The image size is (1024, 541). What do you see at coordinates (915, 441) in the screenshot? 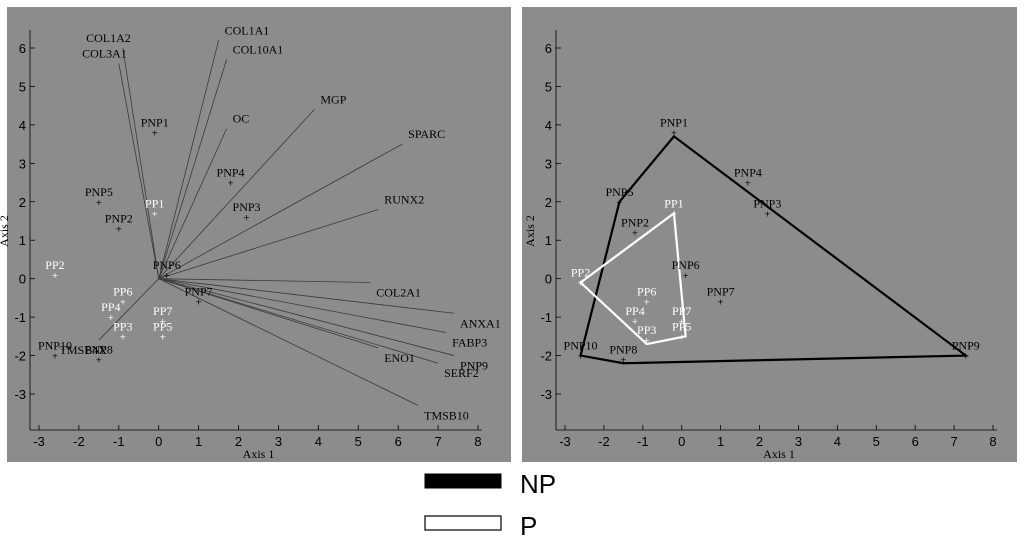
I see `x-tick-label: 6` at bounding box center [915, 441].